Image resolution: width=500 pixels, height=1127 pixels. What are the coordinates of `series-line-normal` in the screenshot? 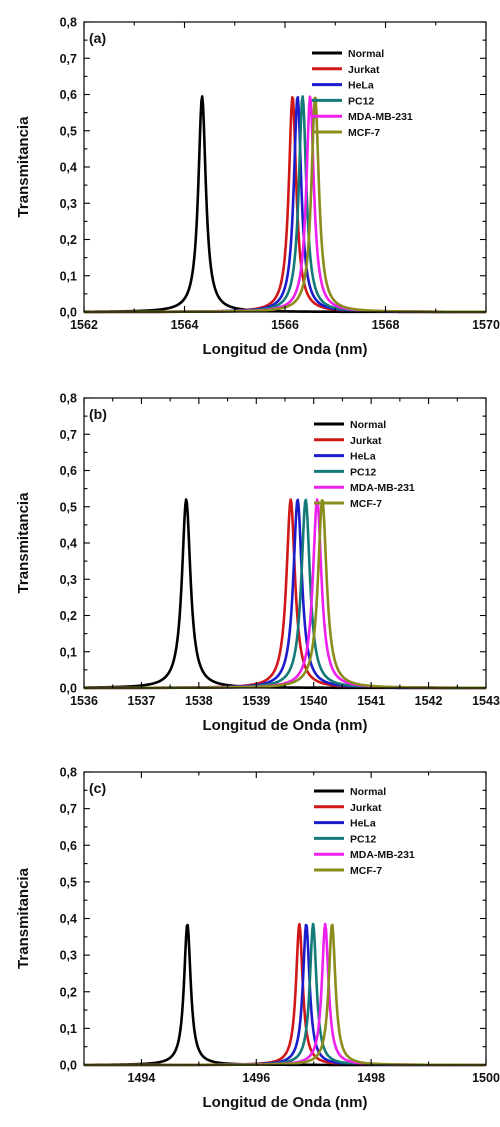 It's located at (285, 995).